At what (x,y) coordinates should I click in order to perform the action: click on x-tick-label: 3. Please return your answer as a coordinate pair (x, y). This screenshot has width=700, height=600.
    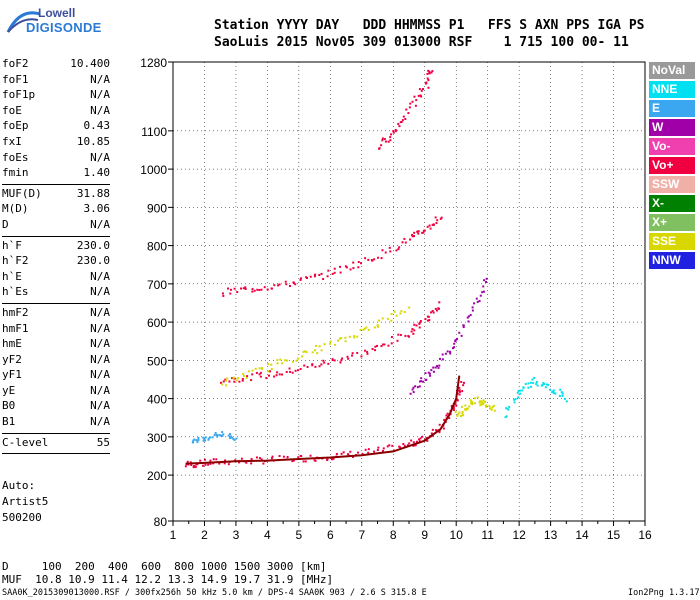
    Looking at the image, I should click on (236, 535).